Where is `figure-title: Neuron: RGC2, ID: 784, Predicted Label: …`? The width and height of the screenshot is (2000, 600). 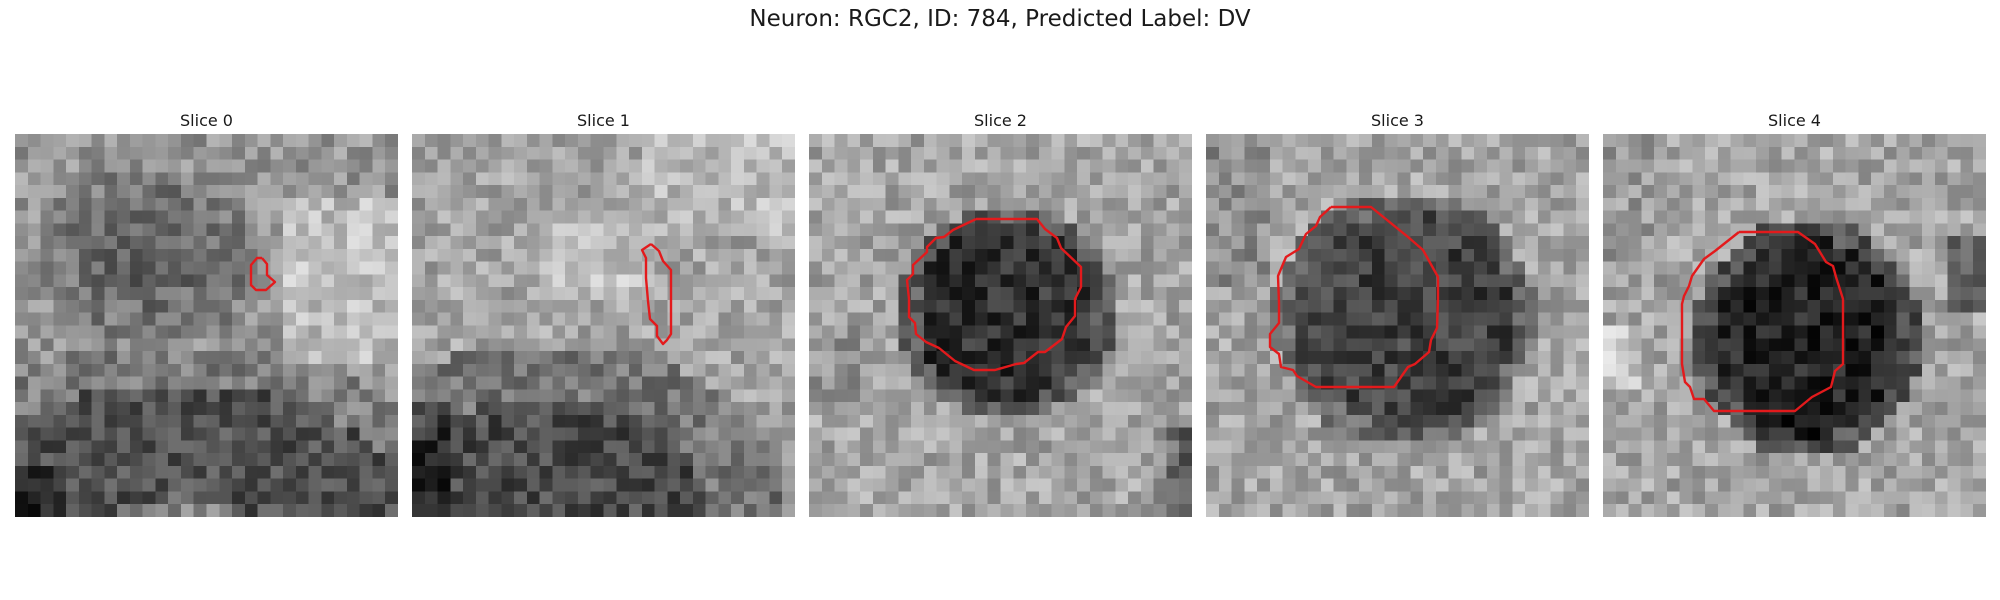 figure-title: Neuron: RGC2, ID: 784, Predicted Label: … is located at coordinates (1000, 19).